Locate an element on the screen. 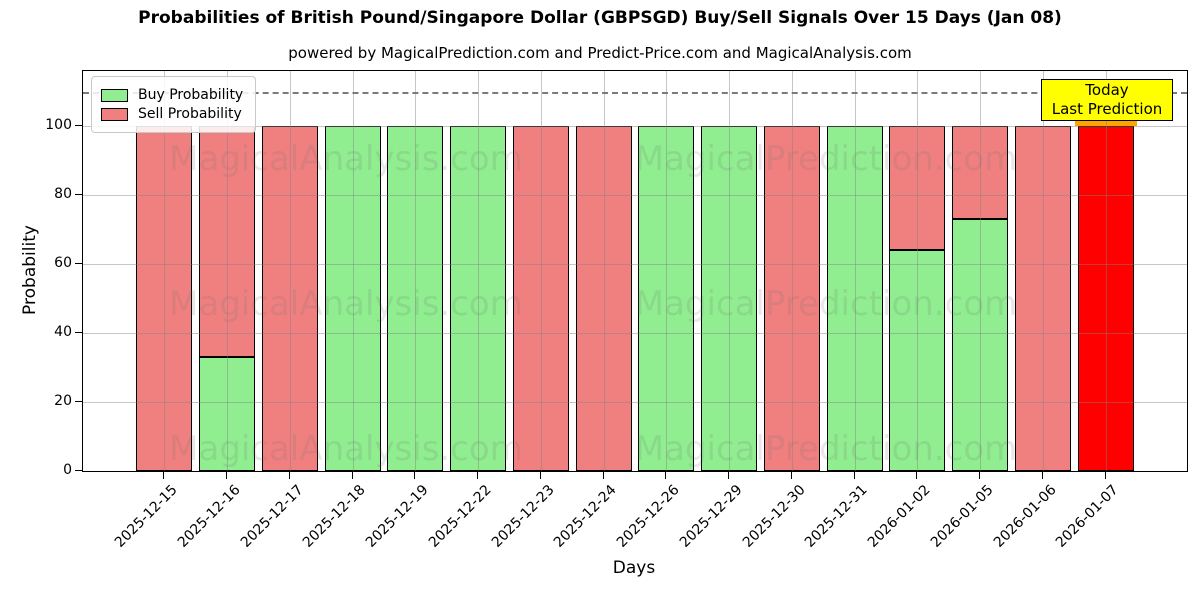 This screenshot has width=1200, height=600. legend-label: Buy Probability is located at coordinates (191, 95).